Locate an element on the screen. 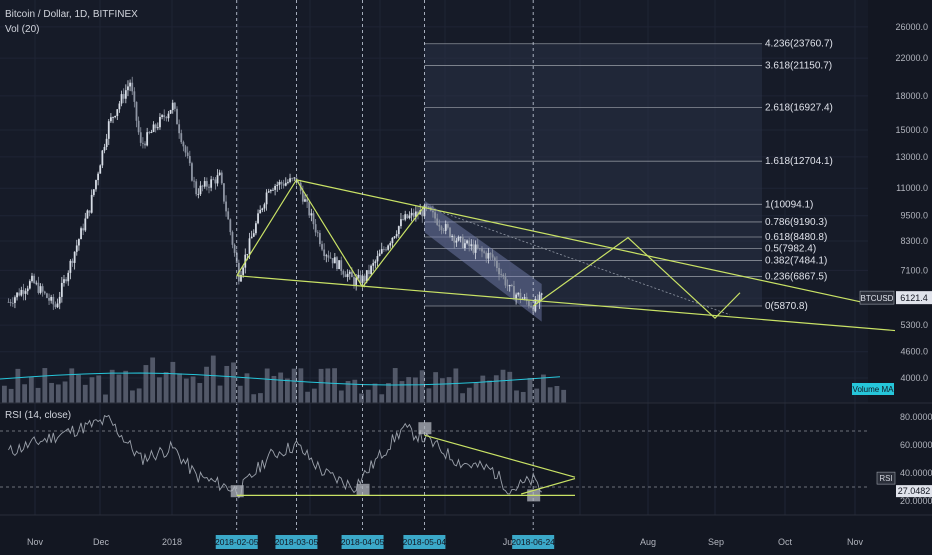 Image resolution: width=932 pixels, height=555 pixels. date-marker-tag: 2018-04-05 is located at coordinates (363, 542).